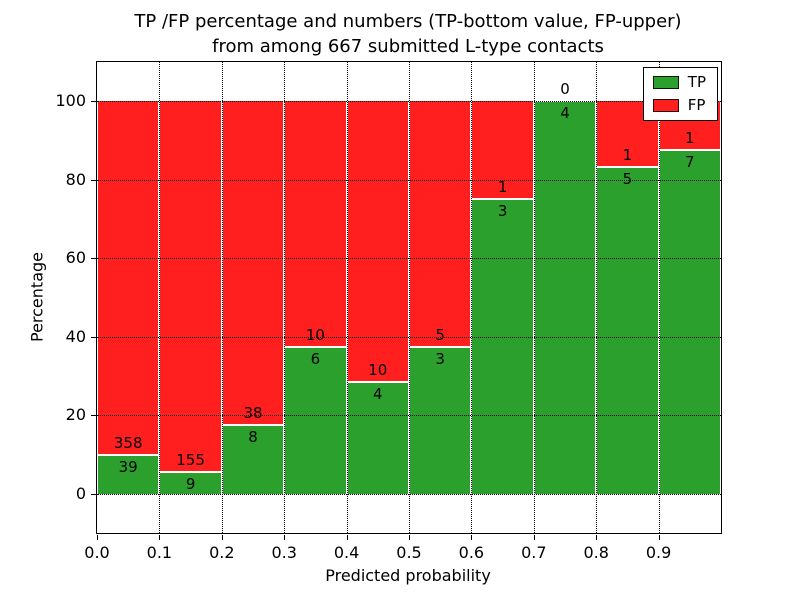 Image resolution: width=800 pixels, height=600 pixels. What do you see at coordinates (696, 82) in the screenshot?
I see `legend-label-tp: TP` at bounding box center [696, 82].